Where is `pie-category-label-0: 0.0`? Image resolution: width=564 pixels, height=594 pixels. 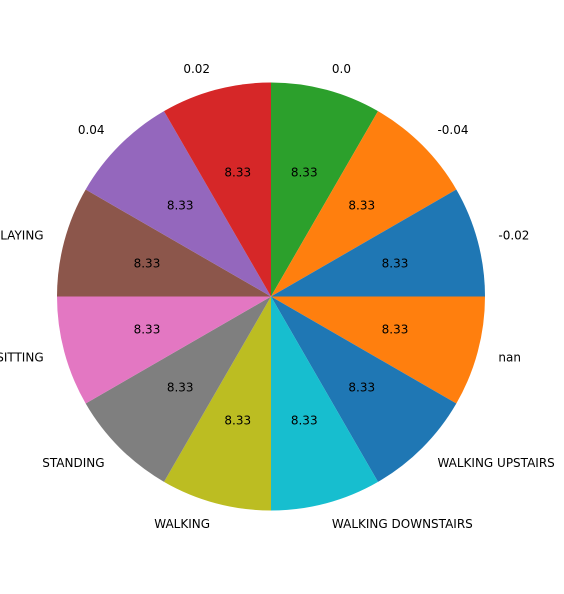 pie-category-label-0: 0.0 is located at coordinates (341, 69).